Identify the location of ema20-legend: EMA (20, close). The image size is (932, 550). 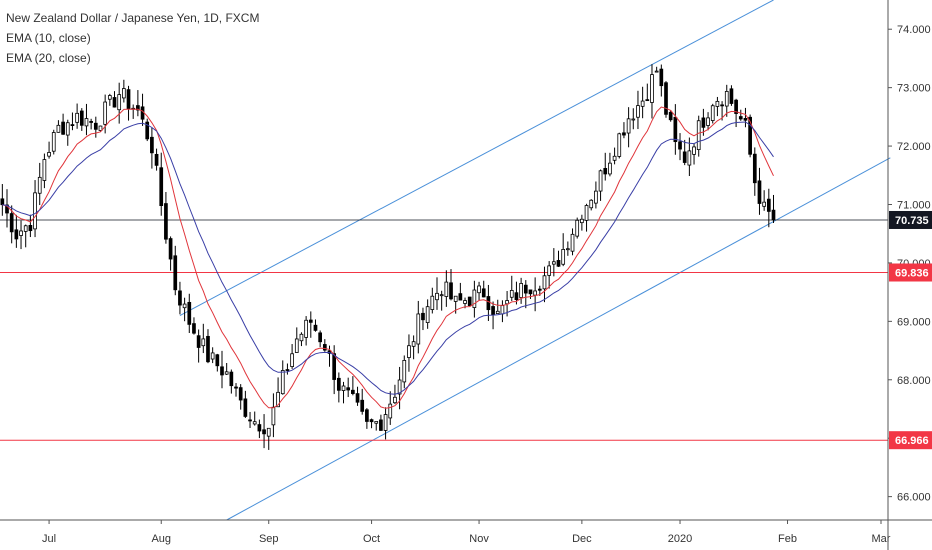
(48, 58).